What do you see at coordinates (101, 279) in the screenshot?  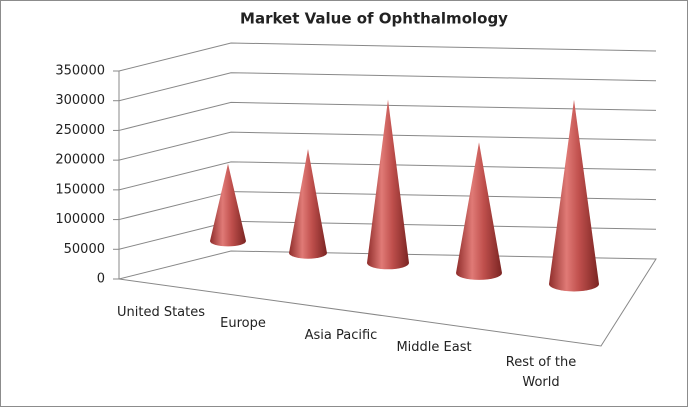 I see `y-tick-label: 0` at bounding box center [101, 279].